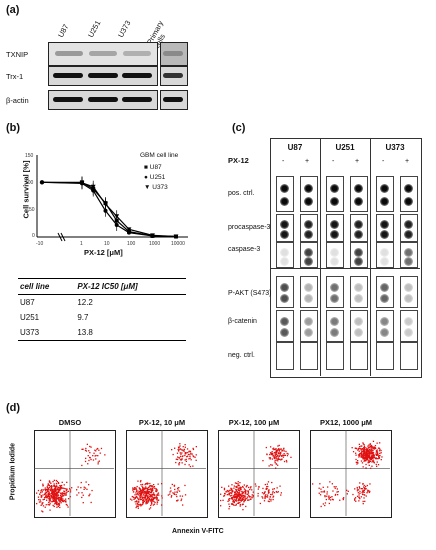  Describe the element at coordinates (131, 244) in the screenshot. I see `x-tick-100: 100` at that location.